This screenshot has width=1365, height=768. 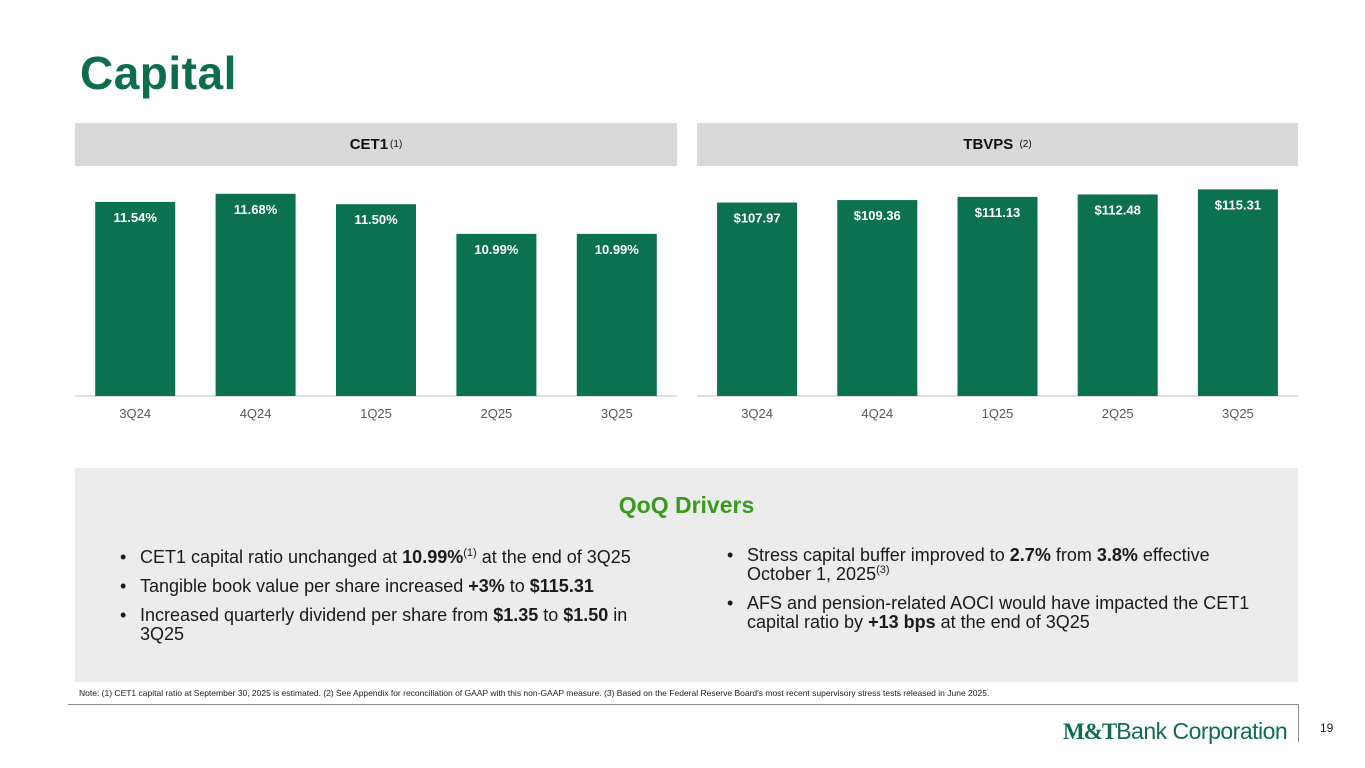 What do you see at coordinates (136, 217) in the screenshot?
I see `cet1-bar-label: 11.54%` at bounding box center [136, 217].